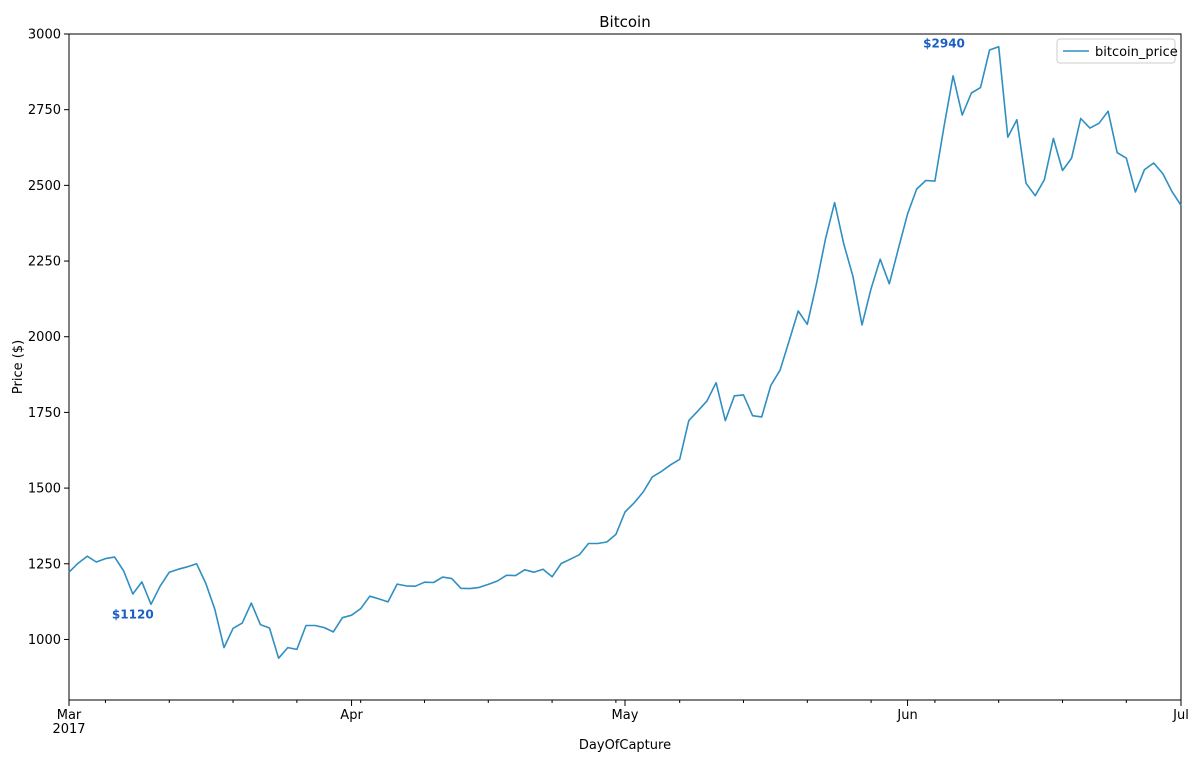 This screenshot has height=761, width=1200. Describe the element at coordinates (625, 745) in the screenshot. I see `x-axis-title: DayOfCapture` at that location.